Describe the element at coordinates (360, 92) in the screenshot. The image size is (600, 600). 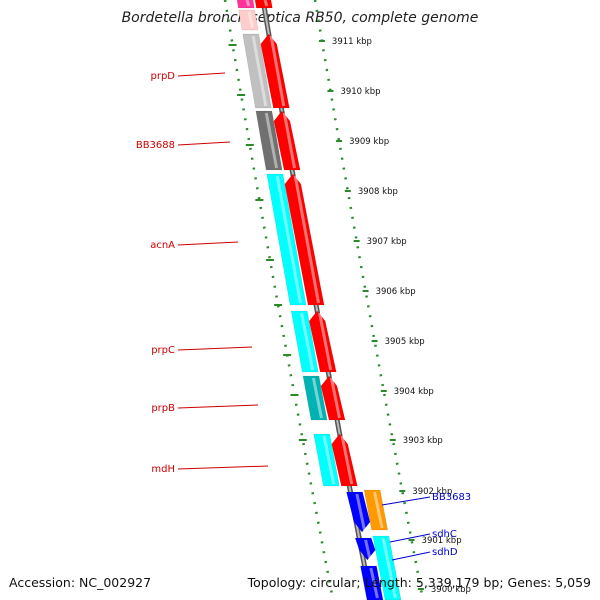
I see `tick-label-1: 3910 kbp` at that location.